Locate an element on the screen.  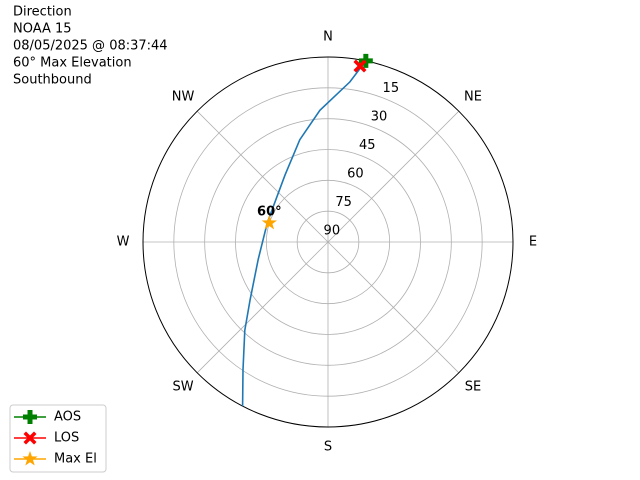
title-line: 08/05/2025 @ 08:37:44 is located at coordinates (90, 46).